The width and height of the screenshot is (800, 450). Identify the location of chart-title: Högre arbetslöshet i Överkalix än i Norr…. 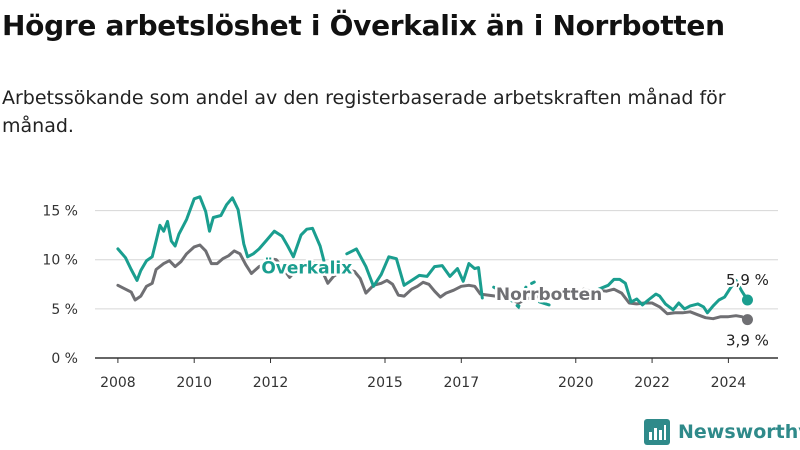
(363, 25).